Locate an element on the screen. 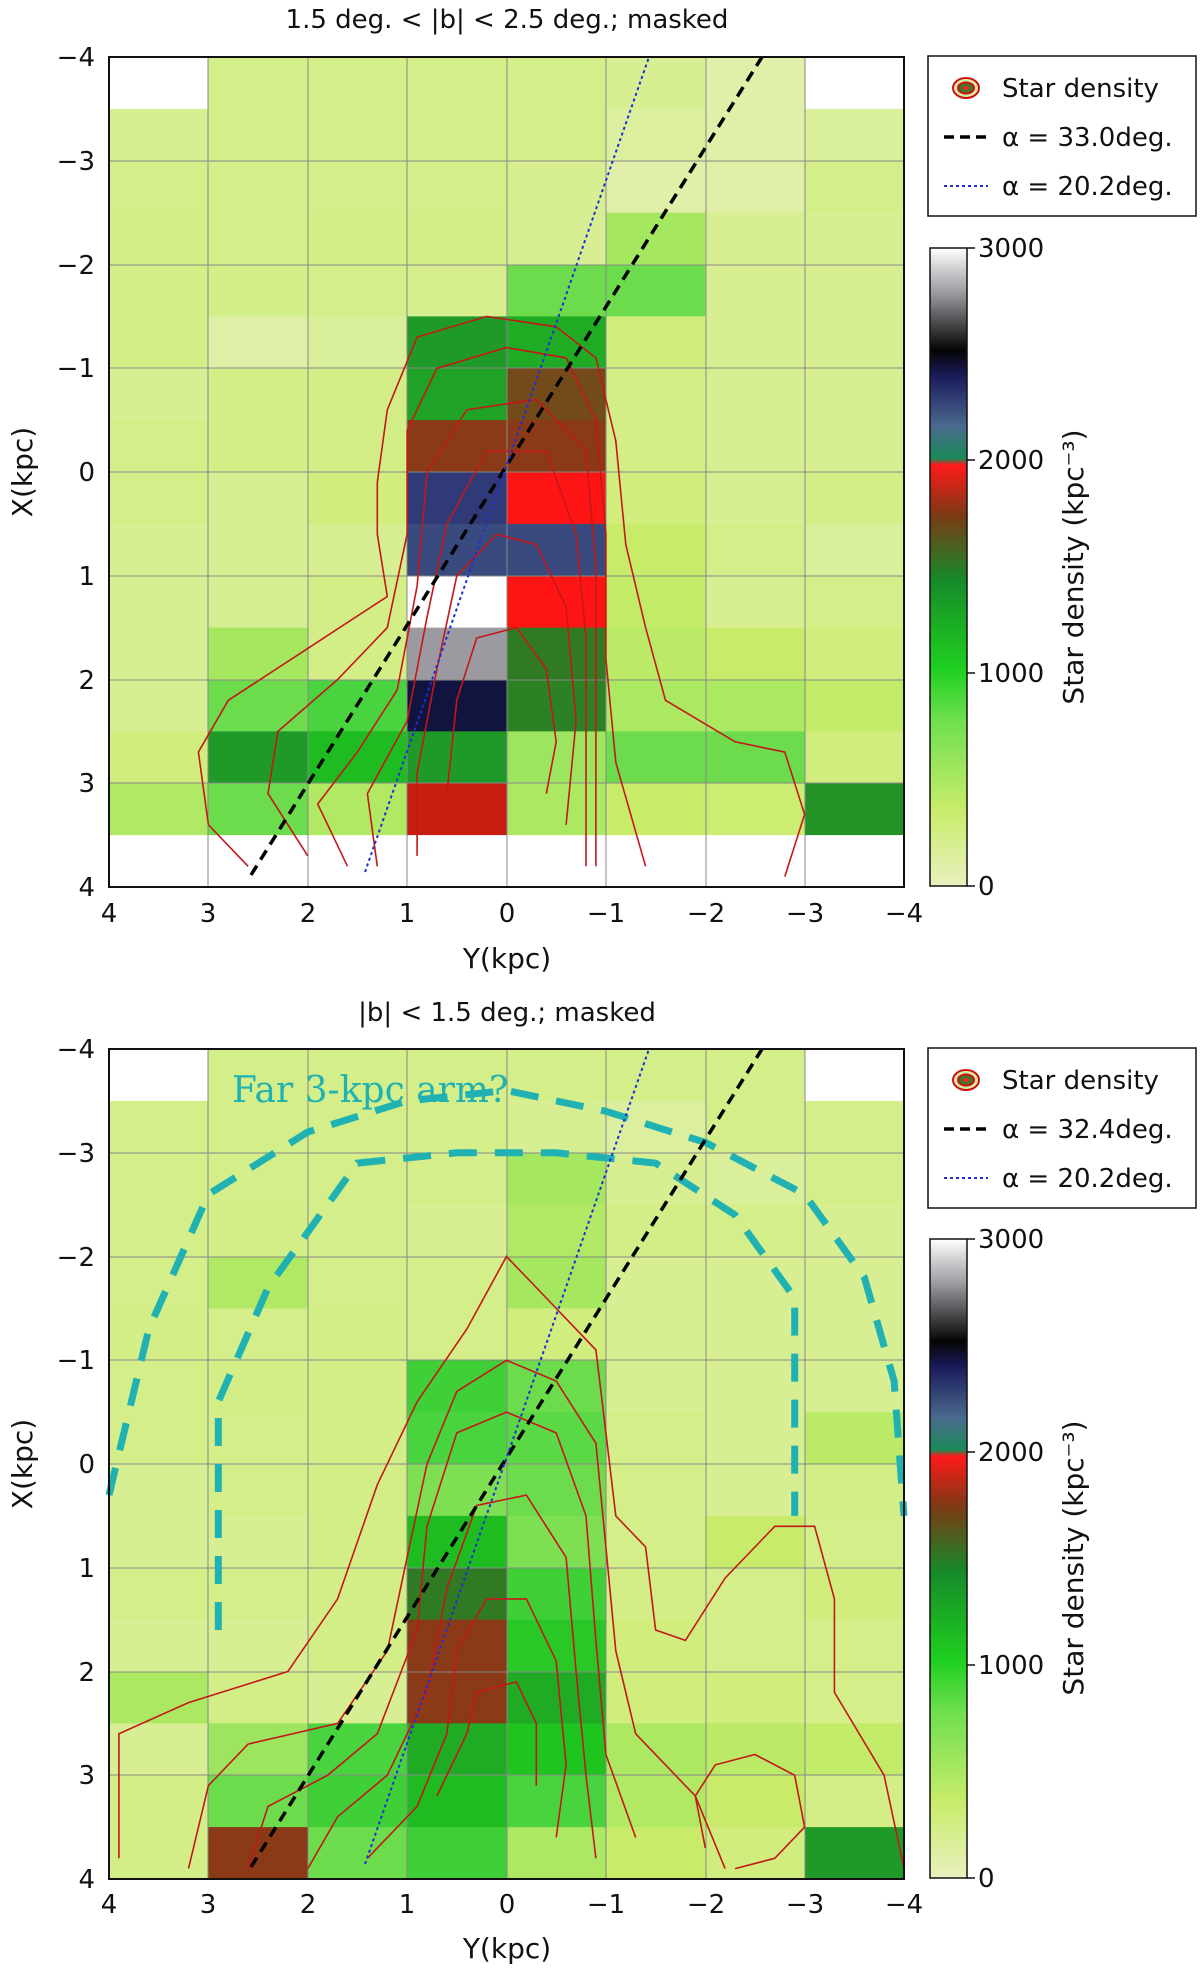  far-arm-curve is located at coordinates (506, 1301).